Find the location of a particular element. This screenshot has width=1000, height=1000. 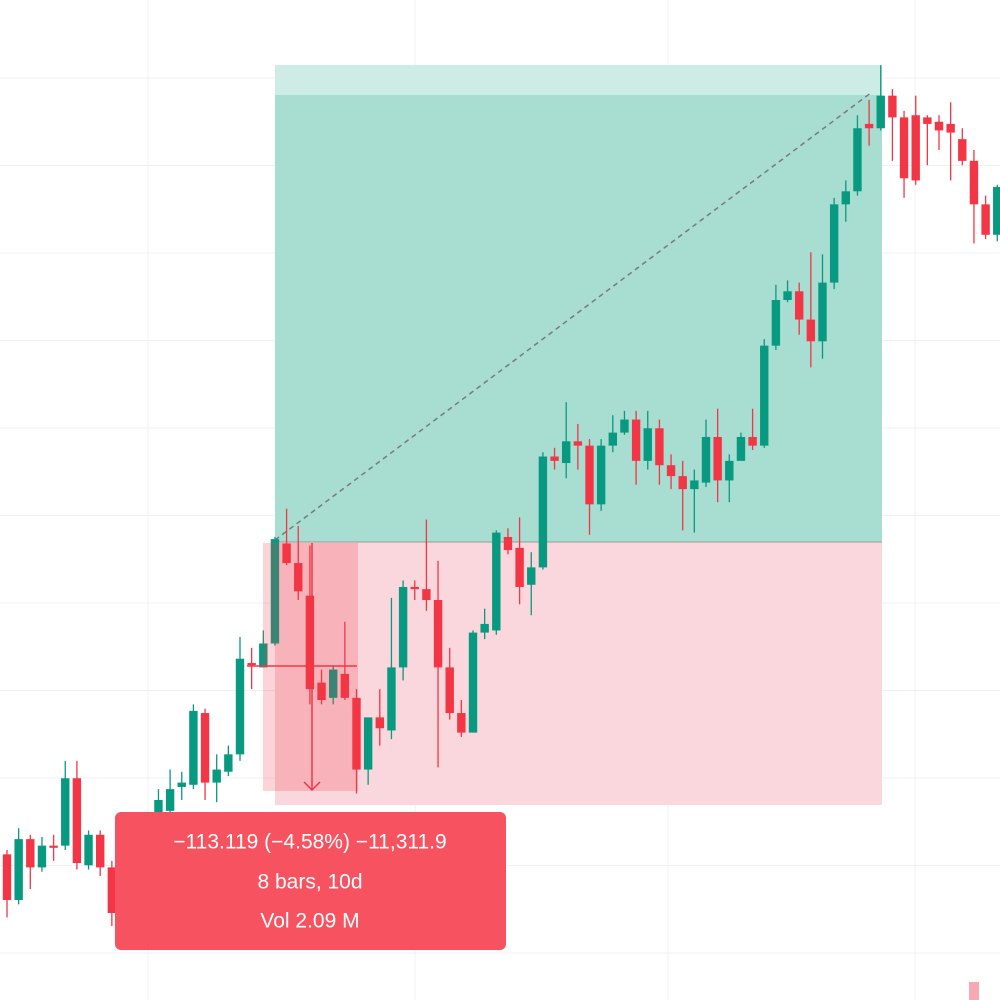

tooltip-box is located at coordinates (310, 881).